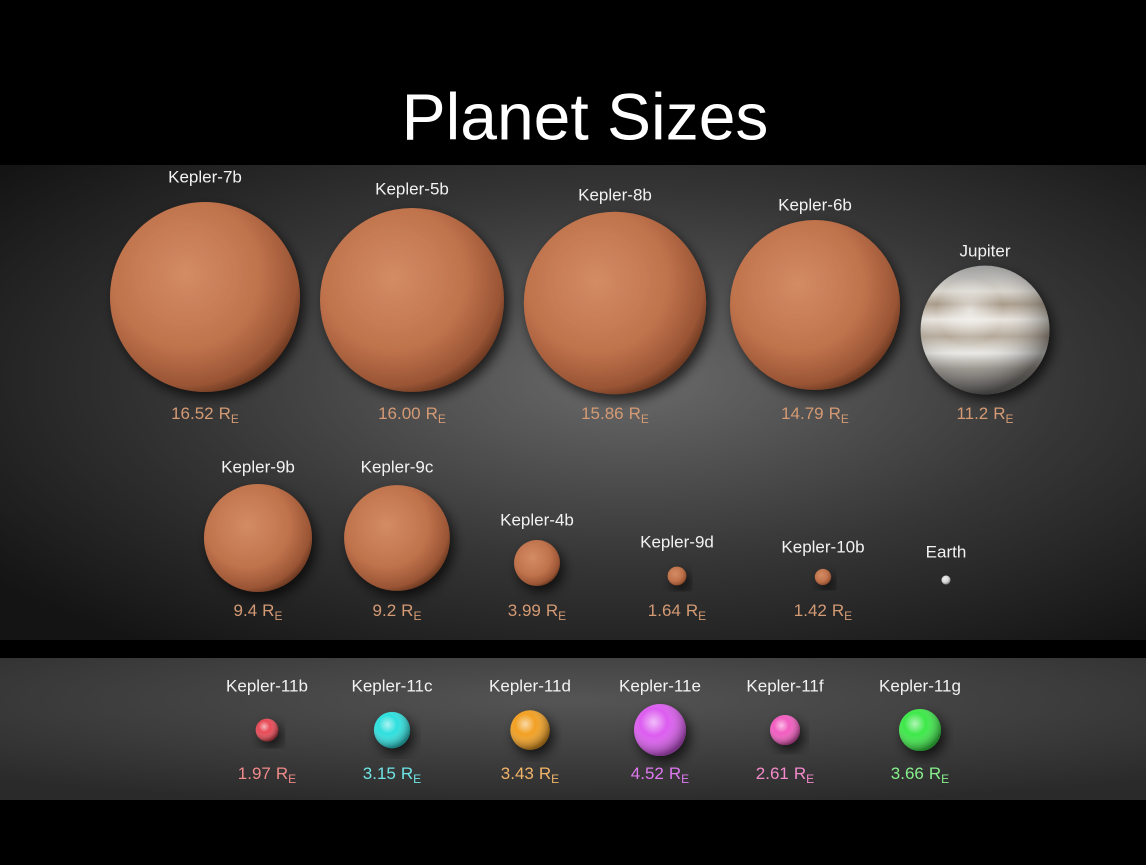  What do you see at coordinates (772, 773) in the screenshot?
I see `radius-value: 2.61` at bounding box center [772, 773].